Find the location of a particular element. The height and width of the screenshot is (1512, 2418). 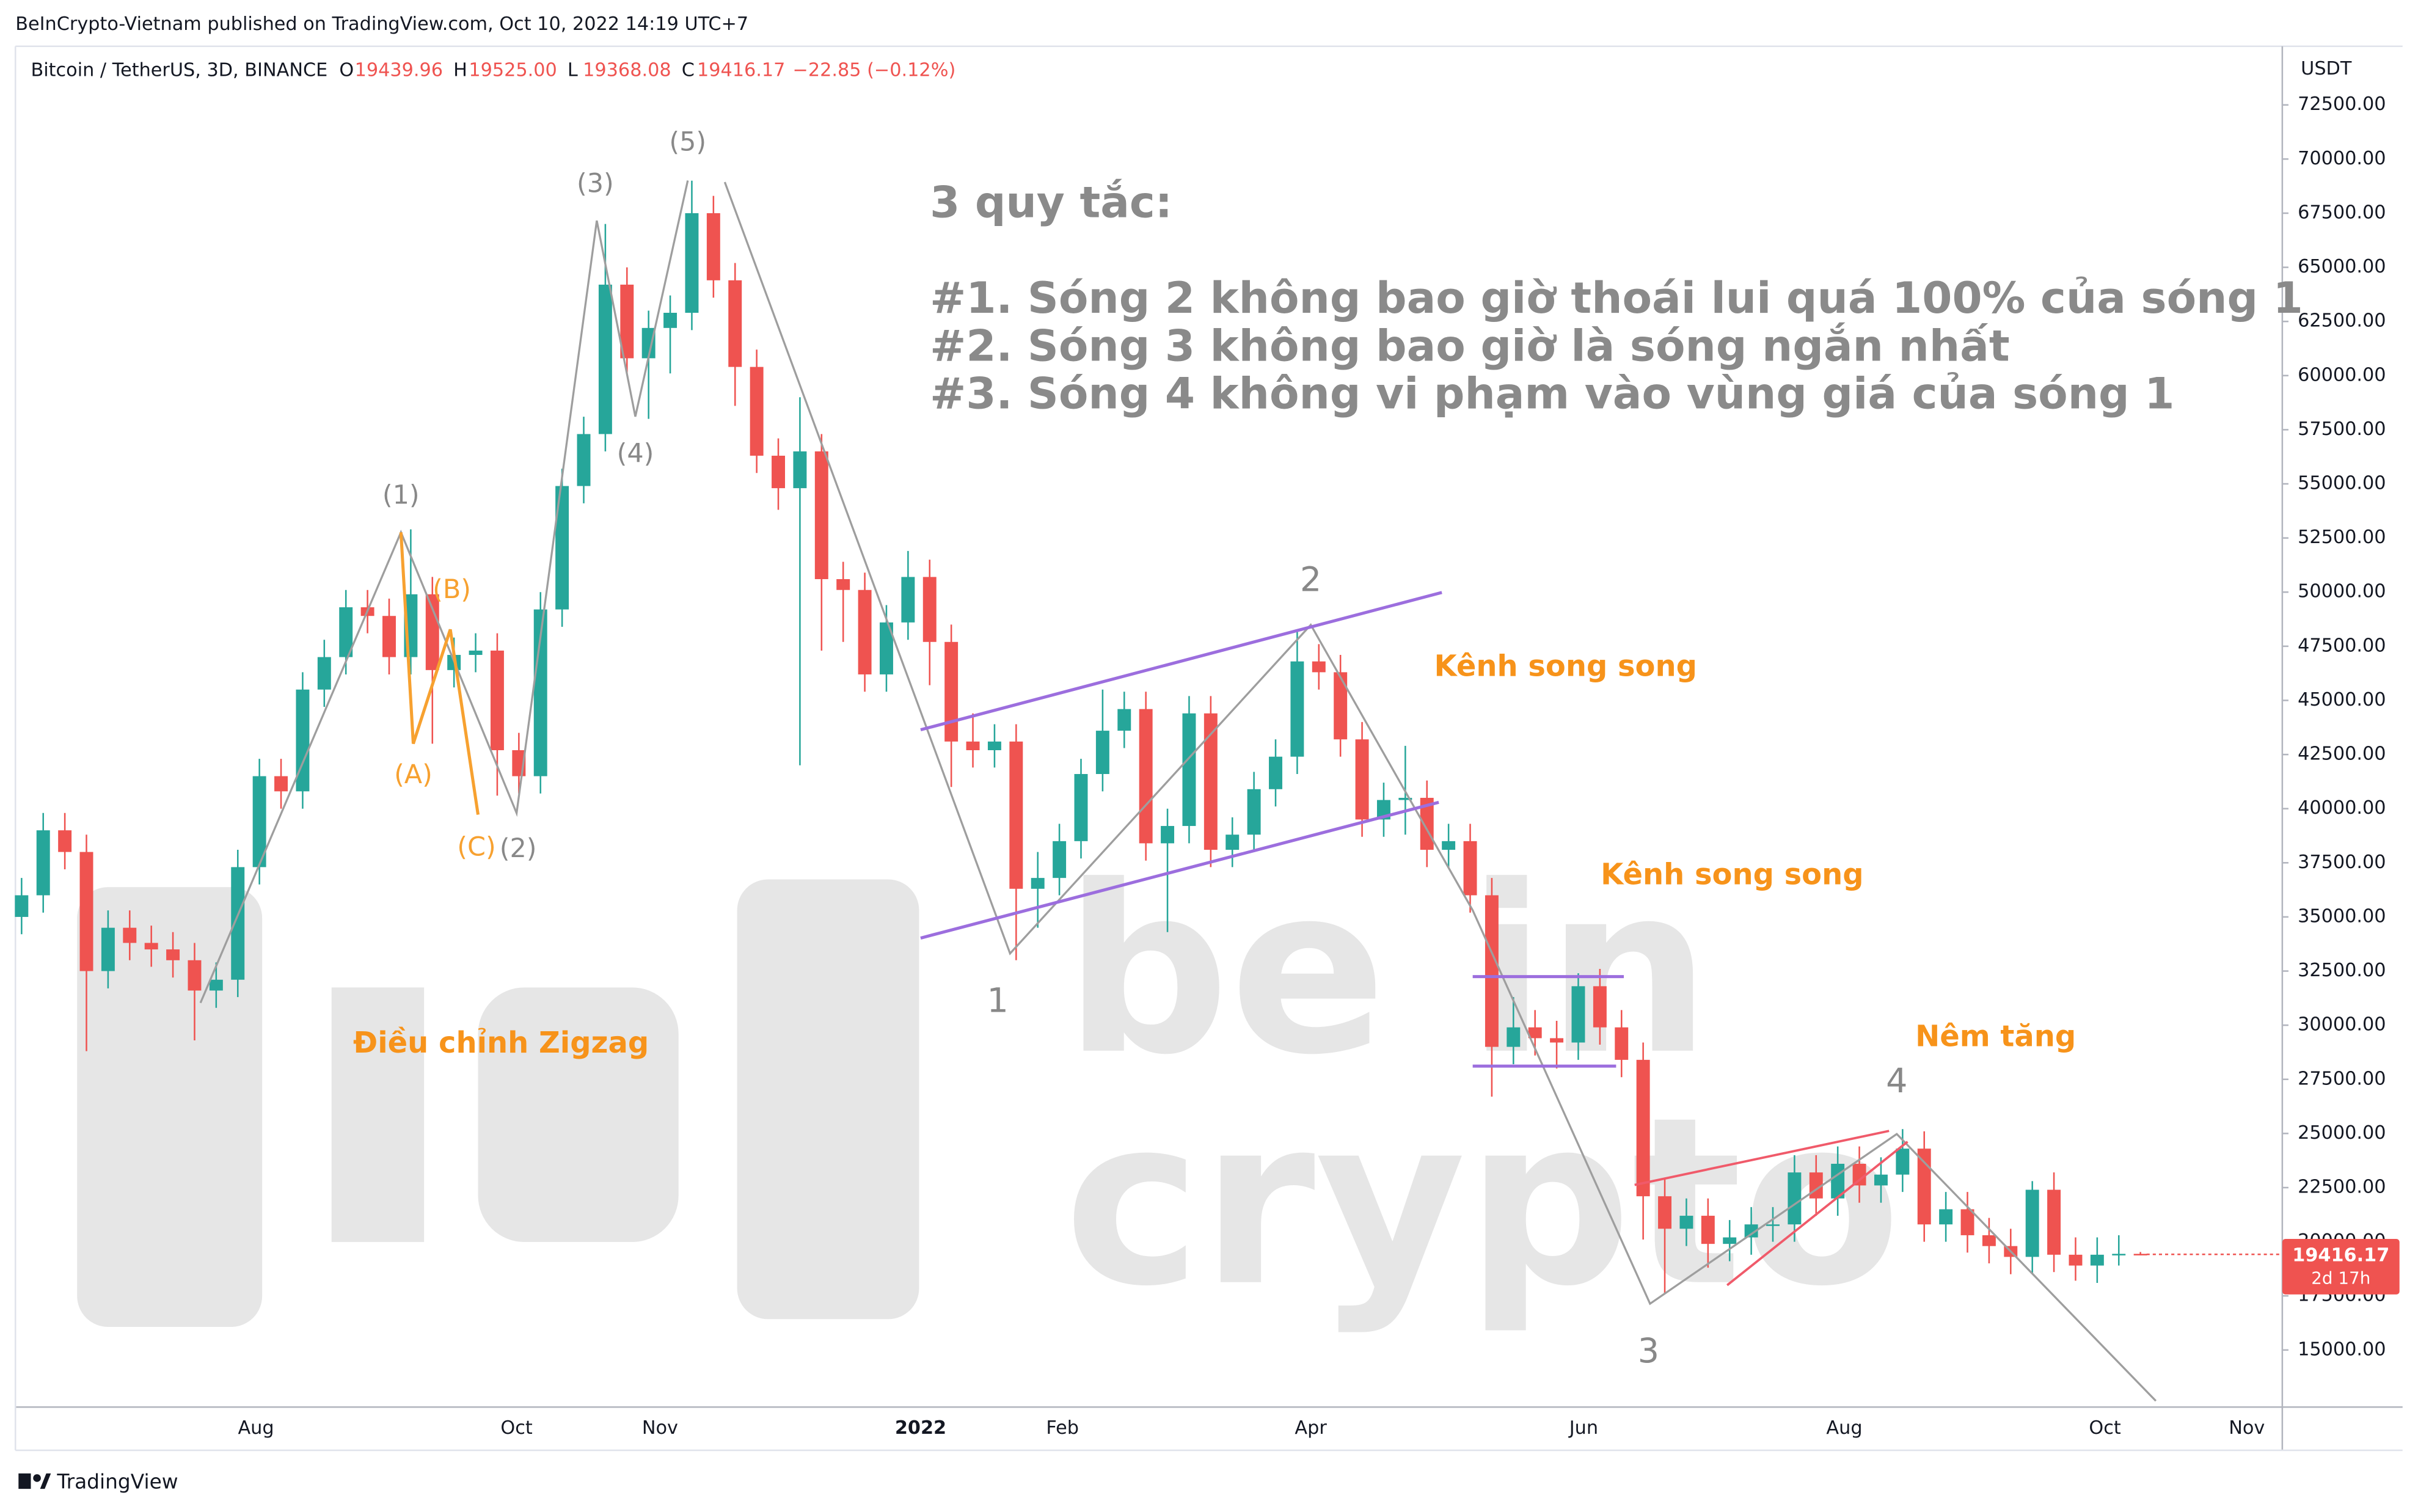

legend-value: 19368.08 is located at coordinates (627, 70).